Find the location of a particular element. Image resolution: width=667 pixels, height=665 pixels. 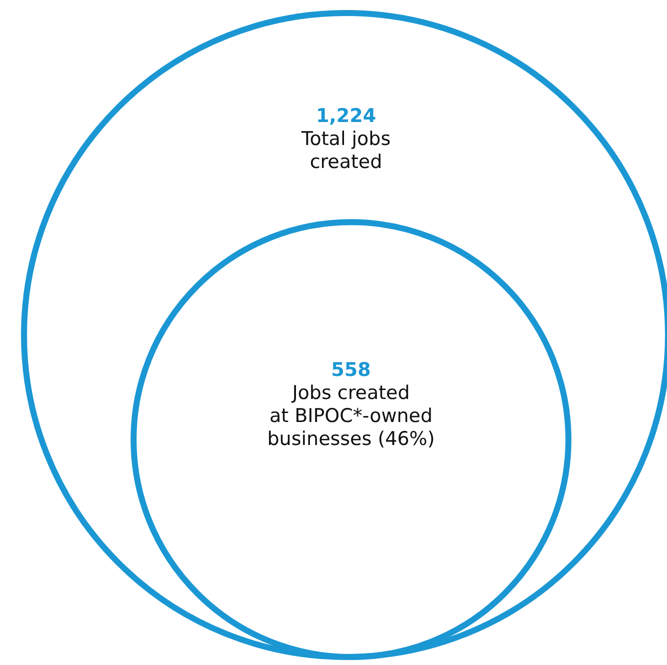

category-label: Jobs created at BIPOC*-owned businesses (46%) is located at coordinates (351, 416).